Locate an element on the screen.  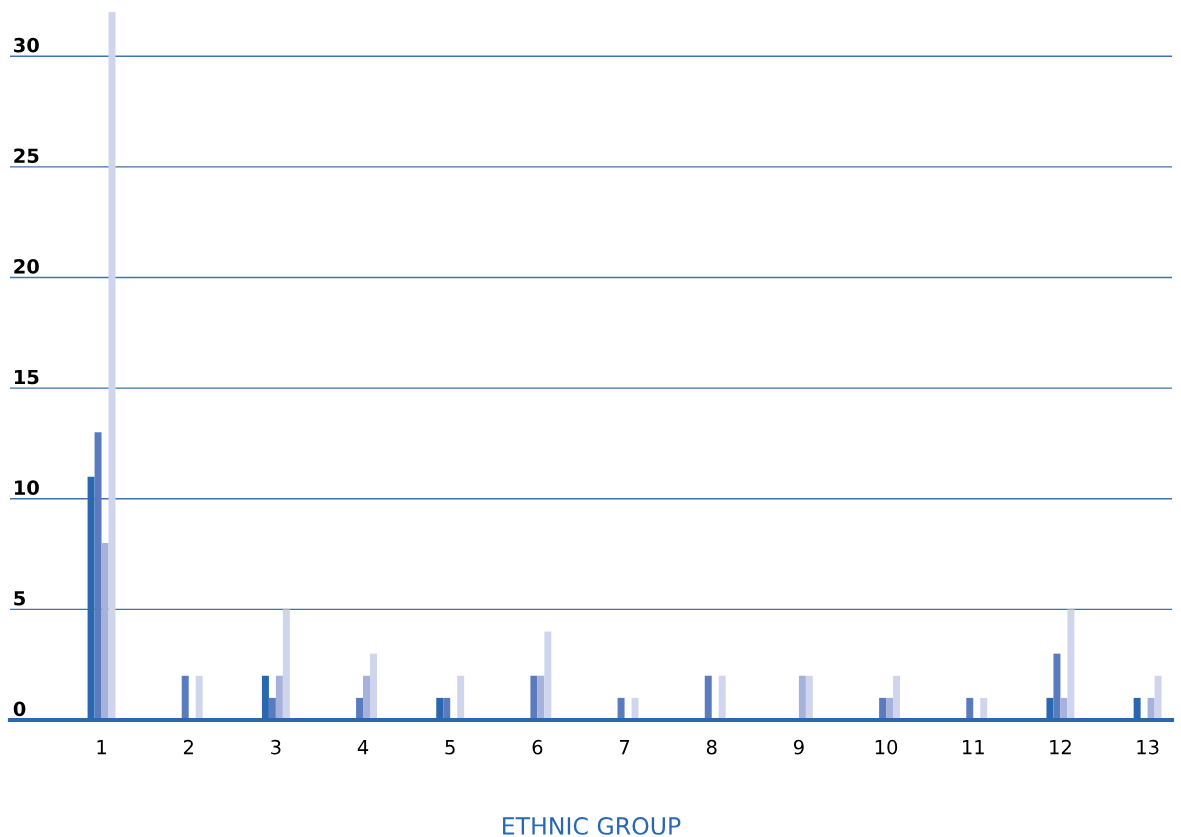
x-tick-label: 9 is located at coordinates (798, 747).